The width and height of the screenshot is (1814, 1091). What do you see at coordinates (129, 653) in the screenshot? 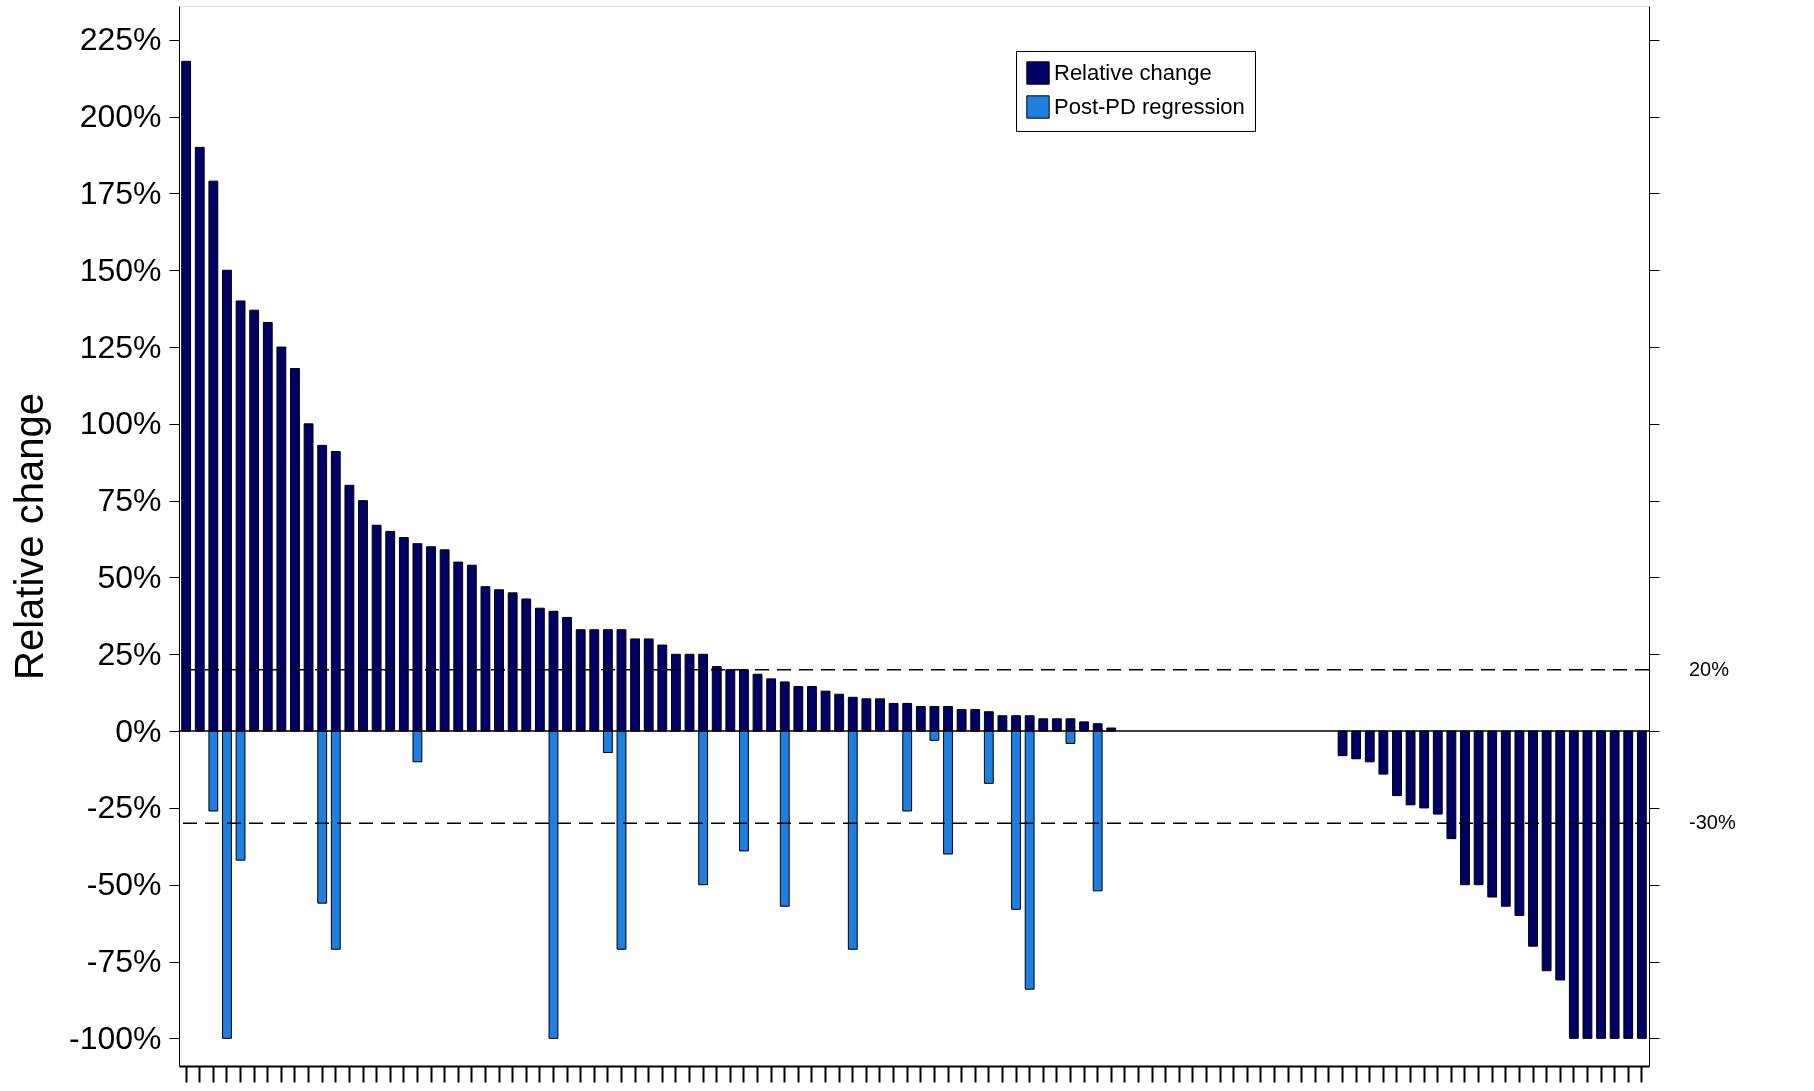
I see `y-tick-label: 25%` at bounding box center [129, 653].